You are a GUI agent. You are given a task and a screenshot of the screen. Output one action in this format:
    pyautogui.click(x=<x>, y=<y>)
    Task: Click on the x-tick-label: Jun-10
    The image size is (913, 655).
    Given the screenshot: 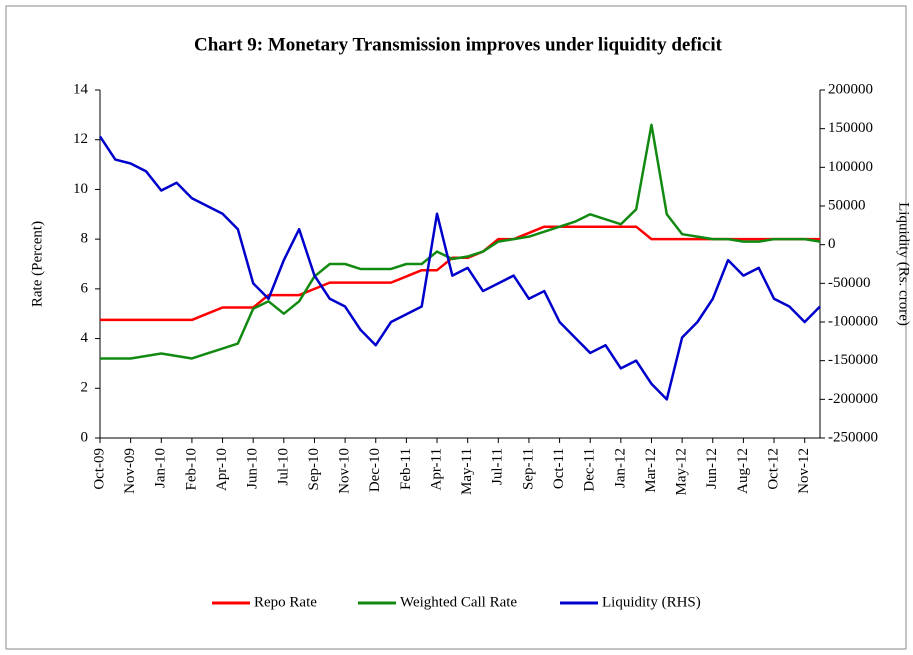 What is the action you would take?
    pyautogui.click(x=253, y=468)
    